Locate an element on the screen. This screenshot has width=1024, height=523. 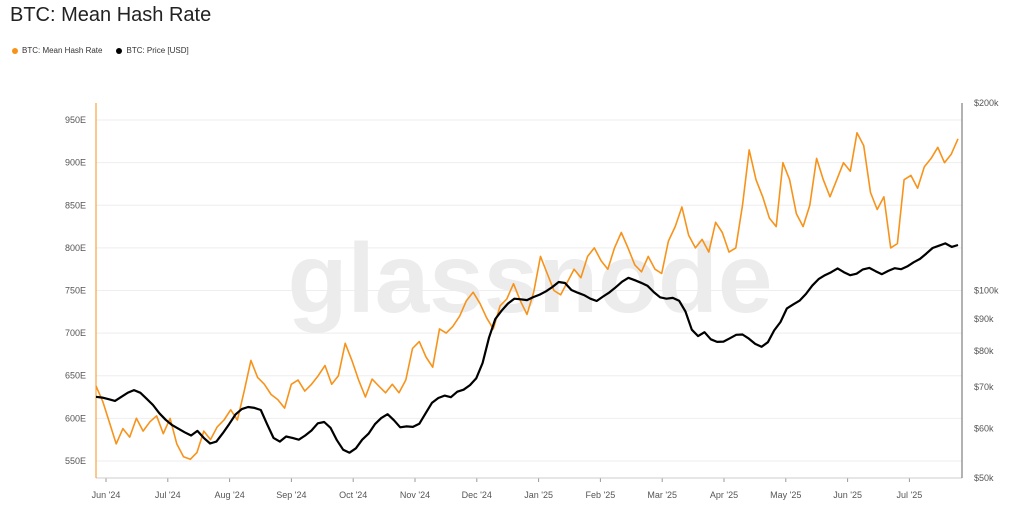
x-tick-label: Sep '24 is located at coordinates (291, 495).